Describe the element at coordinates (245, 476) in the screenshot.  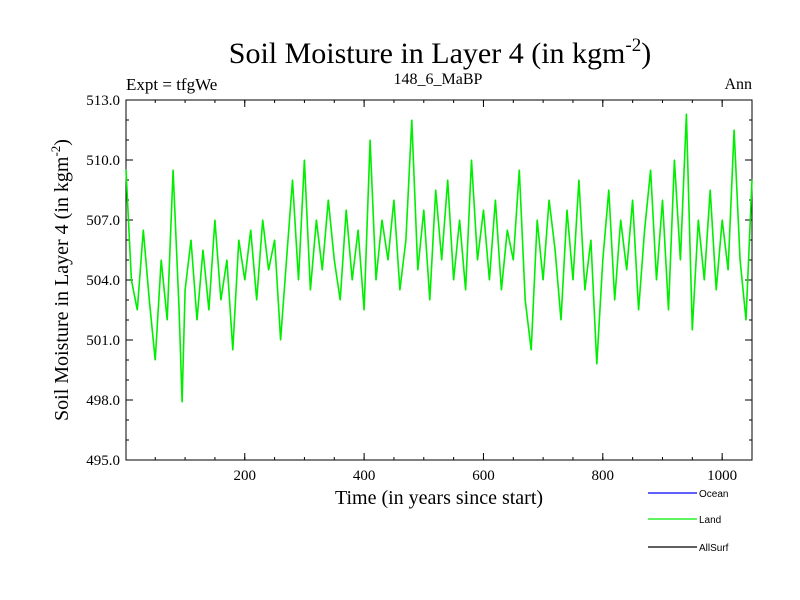
I see `x-tick-label: 200` at that location.